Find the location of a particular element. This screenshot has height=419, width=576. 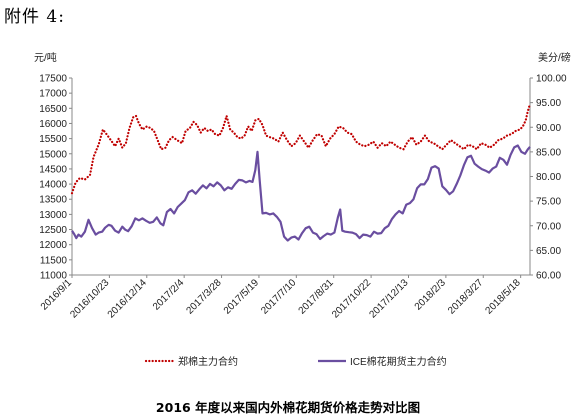

y-left-tick-label: 11500 is located at coordinates (54, 260).